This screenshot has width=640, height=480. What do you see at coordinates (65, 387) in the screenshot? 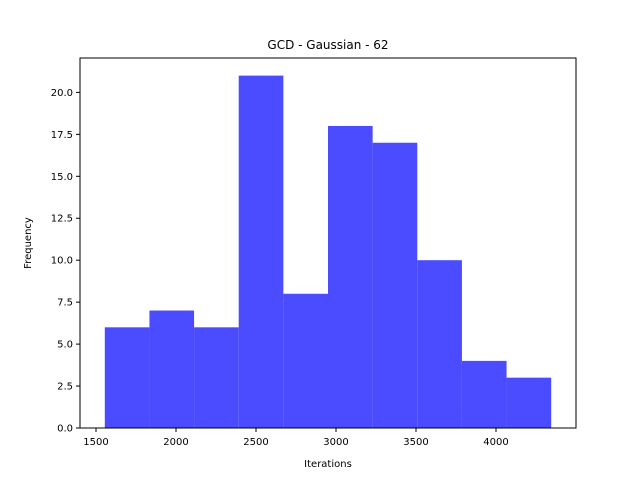
I see `y-tick-label: 2.5` at bounding box center [65, 387].